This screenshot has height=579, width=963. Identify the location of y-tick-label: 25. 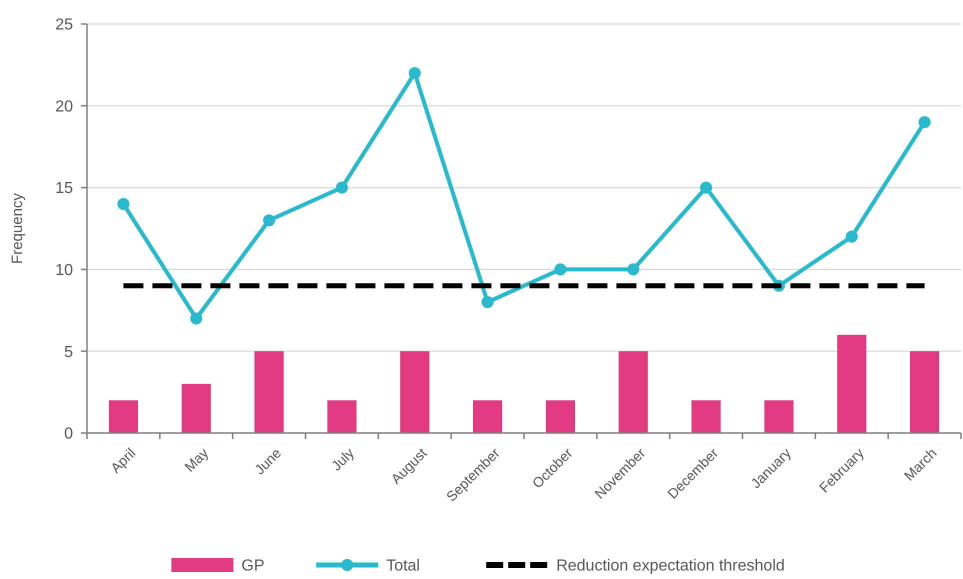
(64, 25).